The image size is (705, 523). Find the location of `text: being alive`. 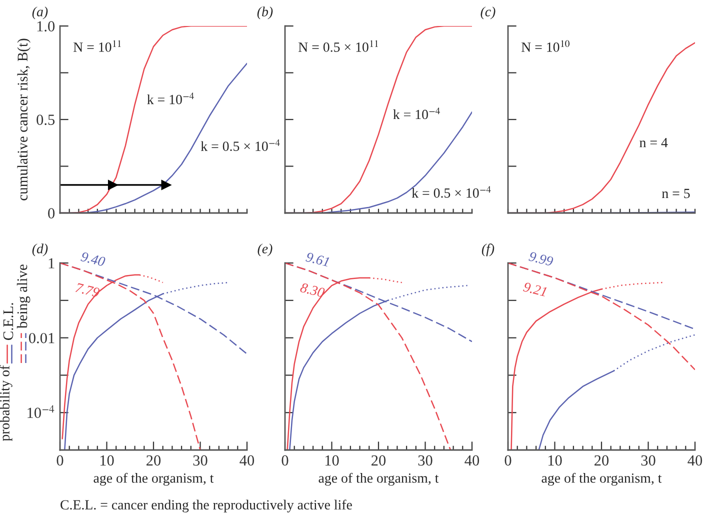

text: being alive is located at coordinates (23, 296).